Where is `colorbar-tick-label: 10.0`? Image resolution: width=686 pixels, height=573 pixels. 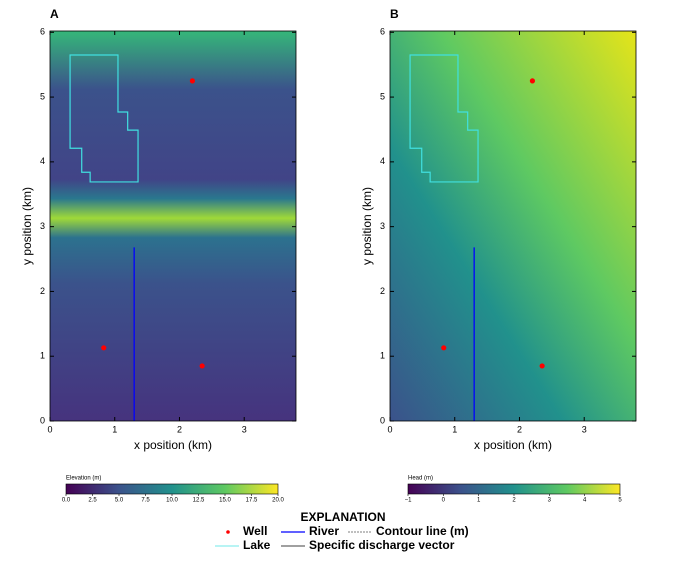 colorbar-tick-label: 10.0 is located at coordinates (172, 501).